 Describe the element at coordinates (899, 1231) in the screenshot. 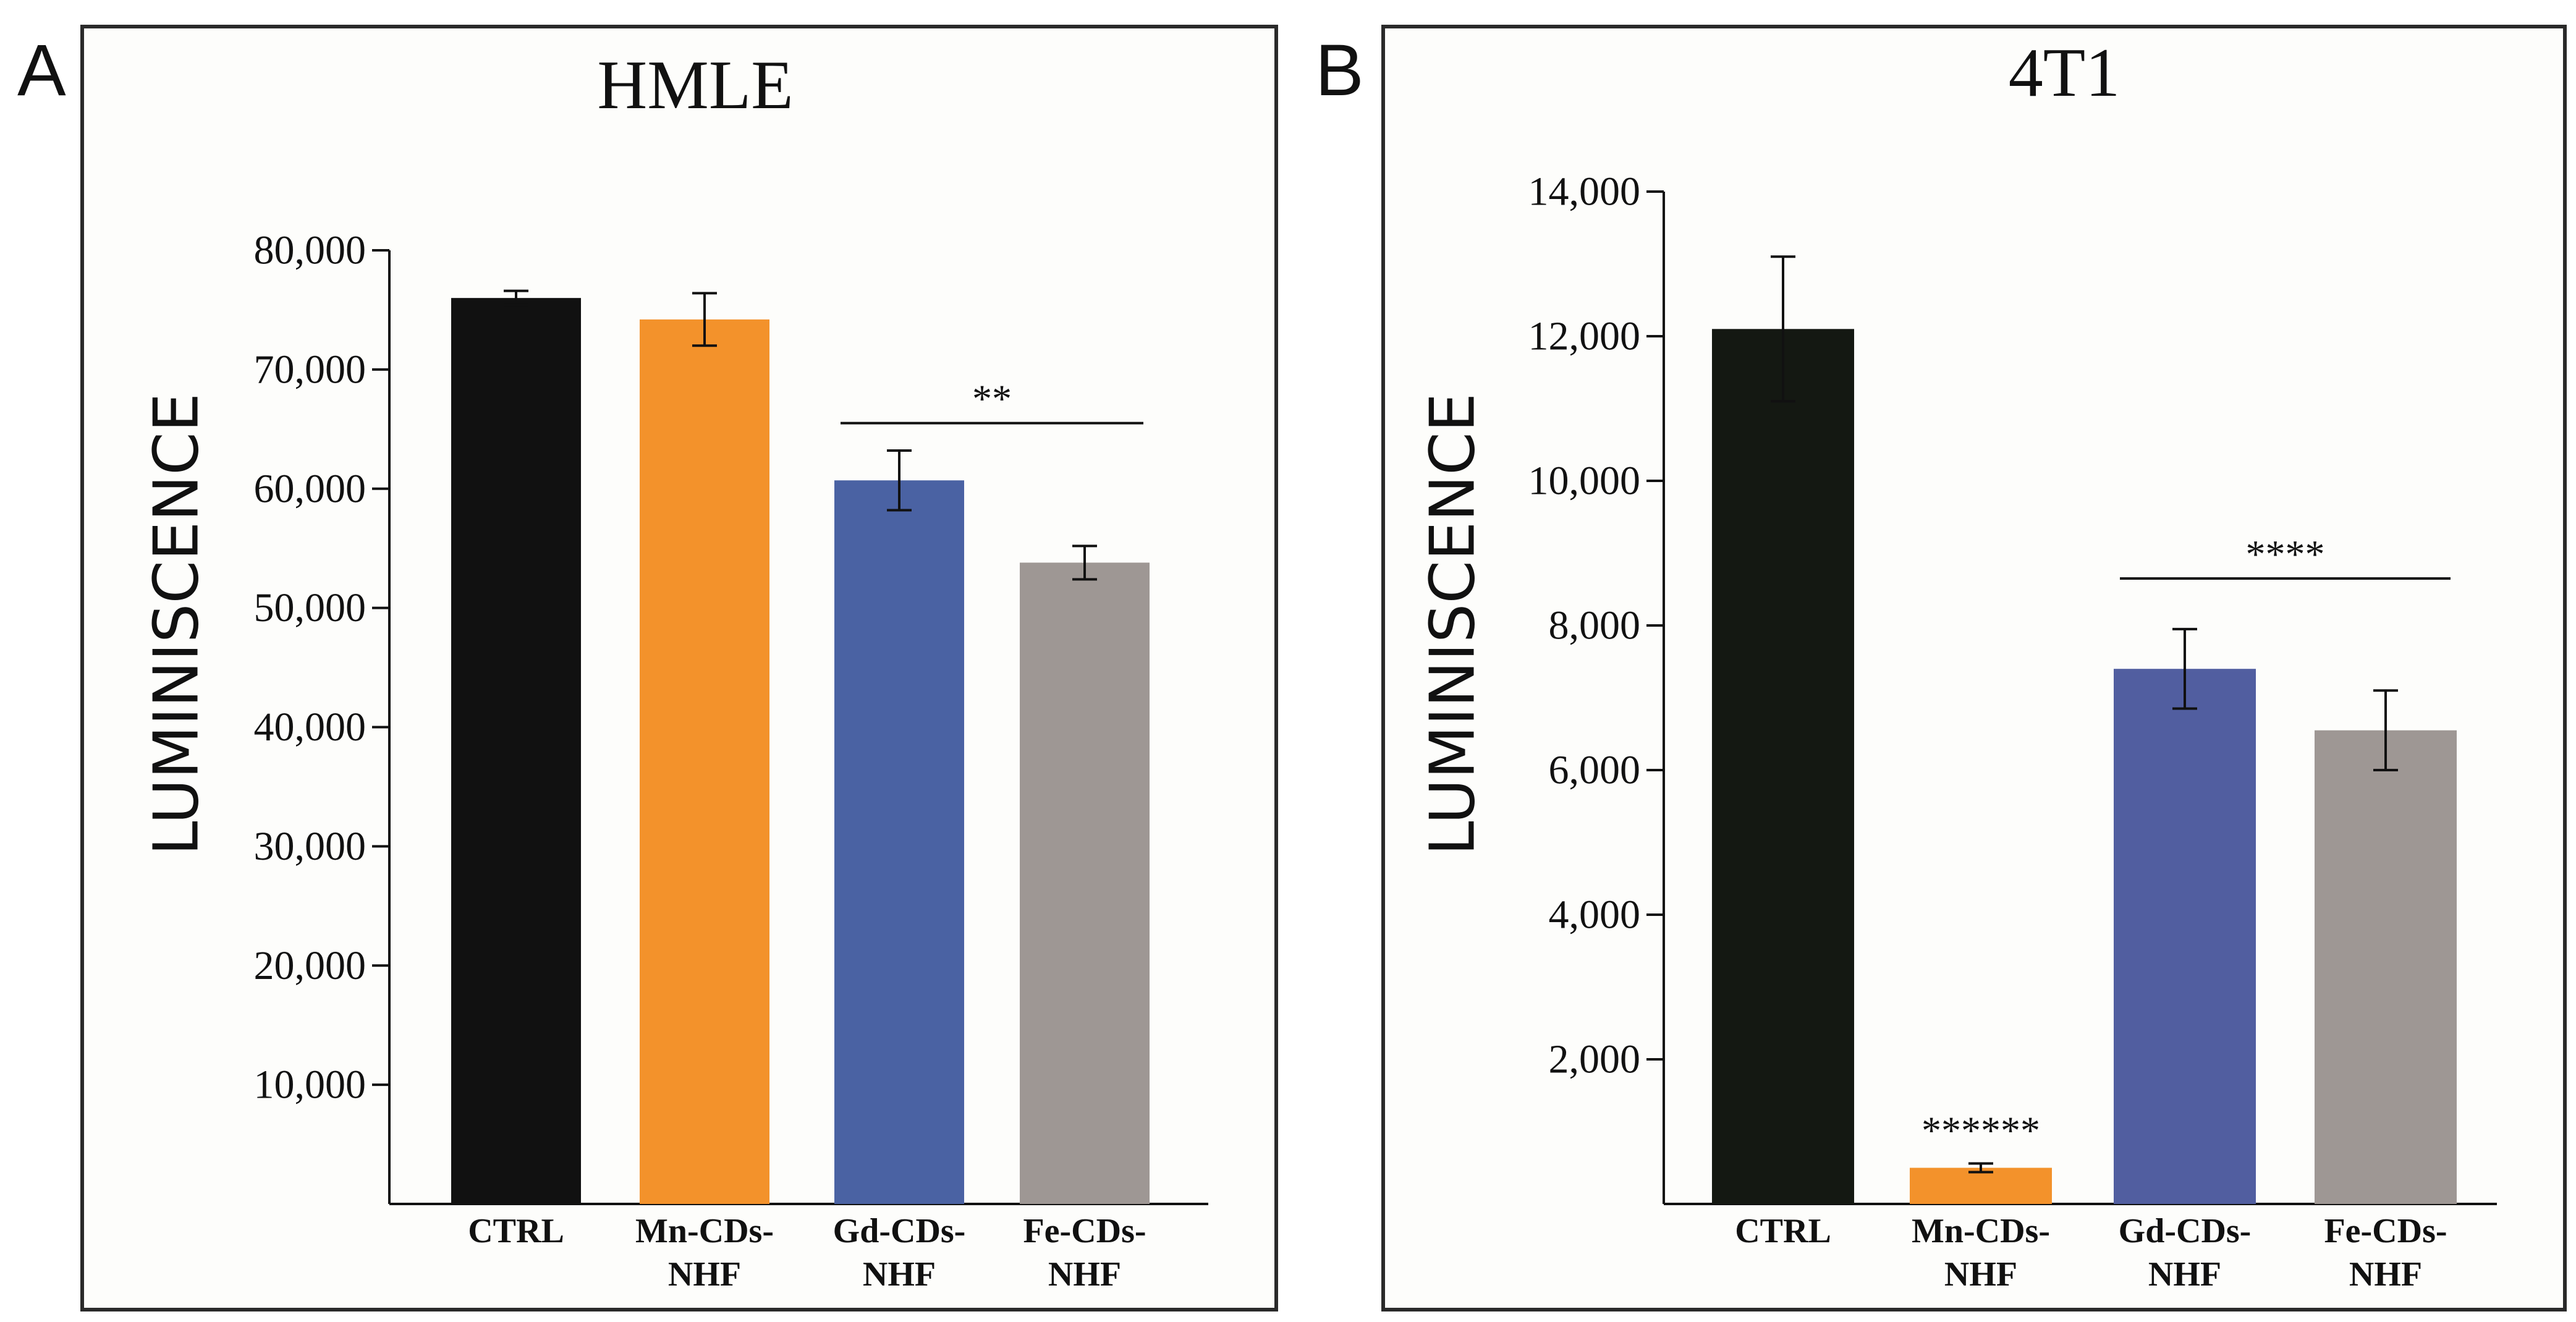

I see `chart-a-category-label: Gd-CDs-` at that location.